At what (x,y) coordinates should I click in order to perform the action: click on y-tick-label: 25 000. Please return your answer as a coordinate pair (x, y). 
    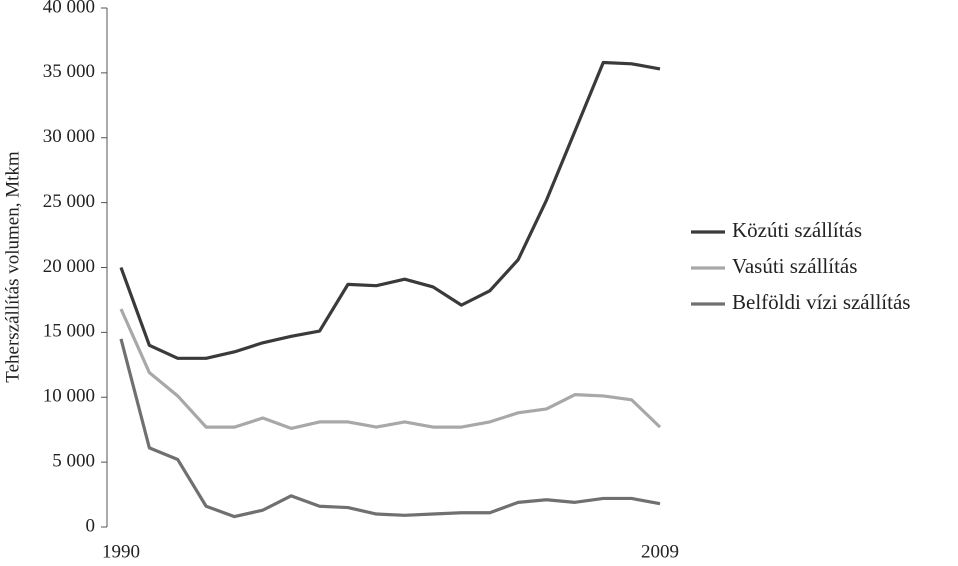
    Looking at the image, I should click on (69, 201).